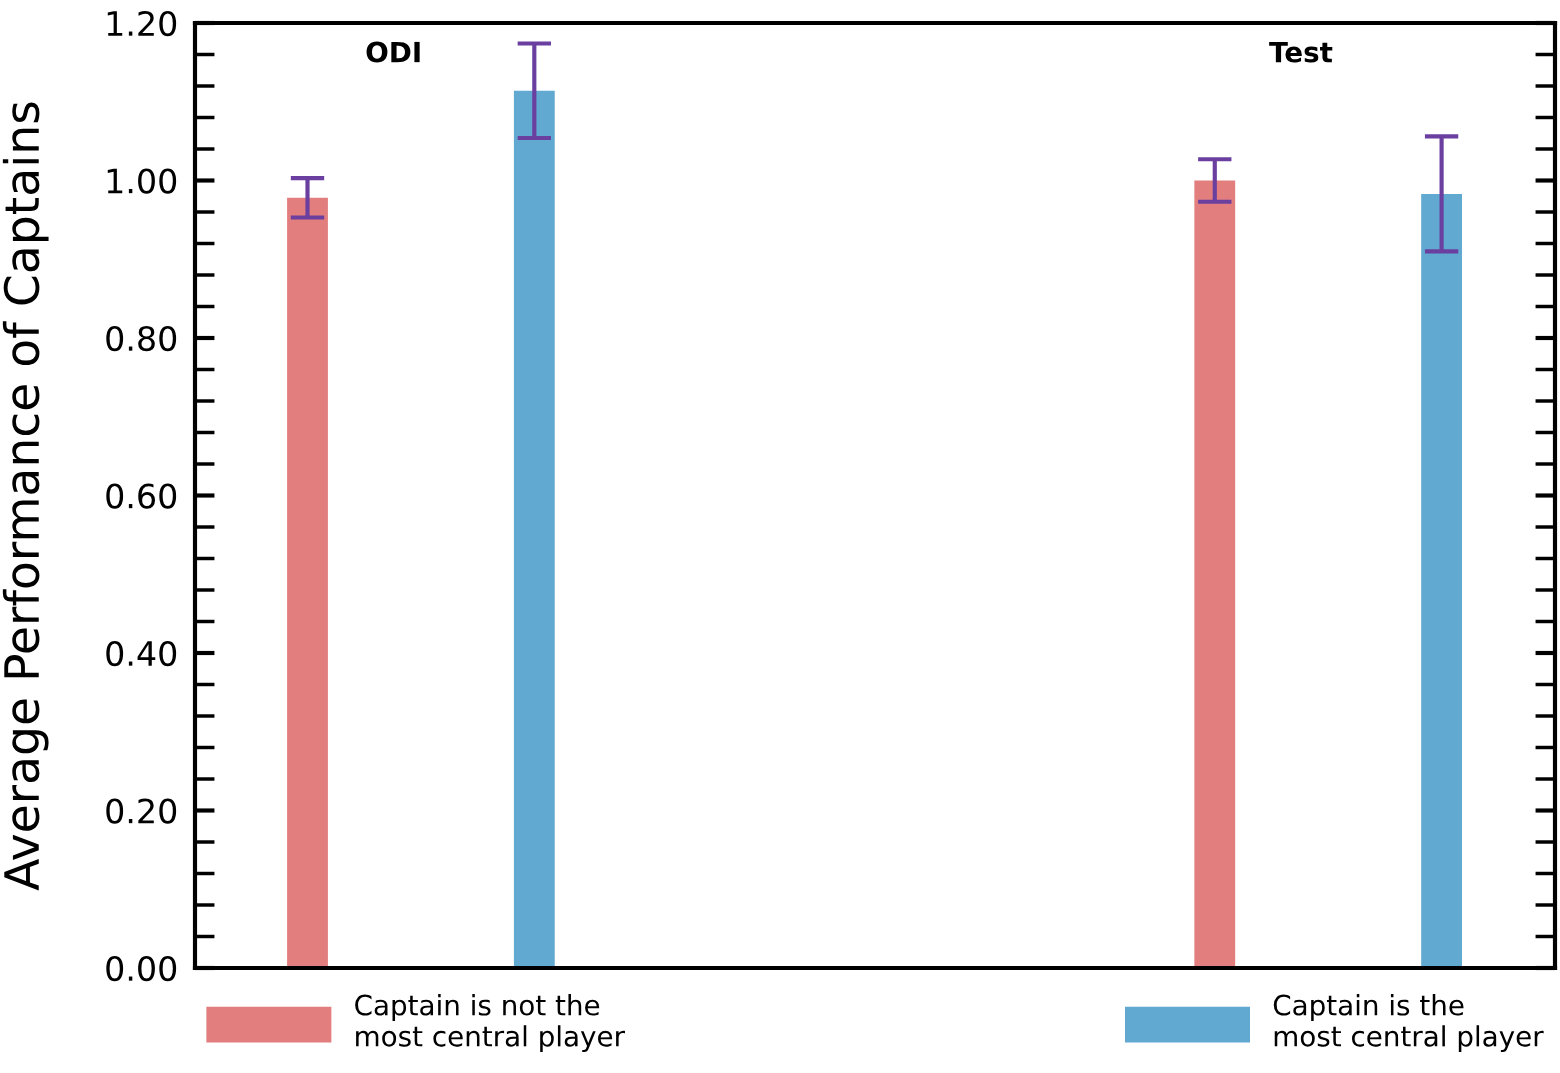 This screenshot has width=1560, height=1073. What do you see at coordinates (141, 653) in the screenshot?
I see `y-tick-label: 0.40` at bounding box center [141, 653].